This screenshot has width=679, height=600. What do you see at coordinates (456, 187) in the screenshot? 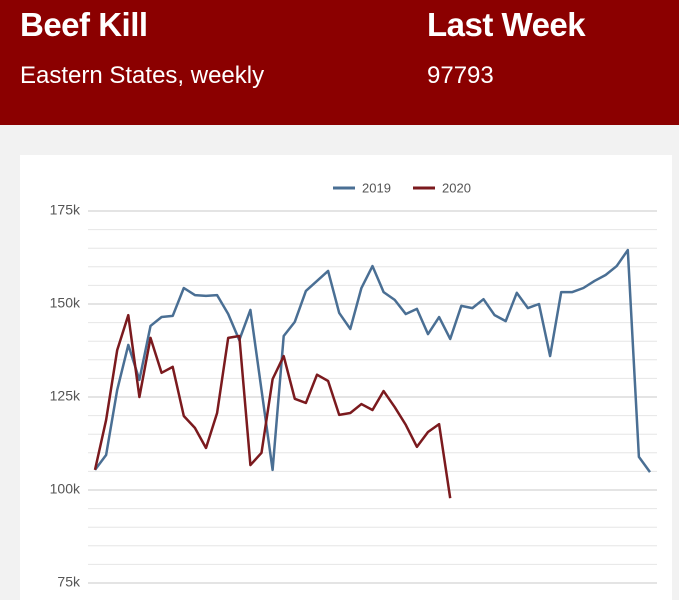
I see `legend-label: 2020` at bounding box center [456, 187].